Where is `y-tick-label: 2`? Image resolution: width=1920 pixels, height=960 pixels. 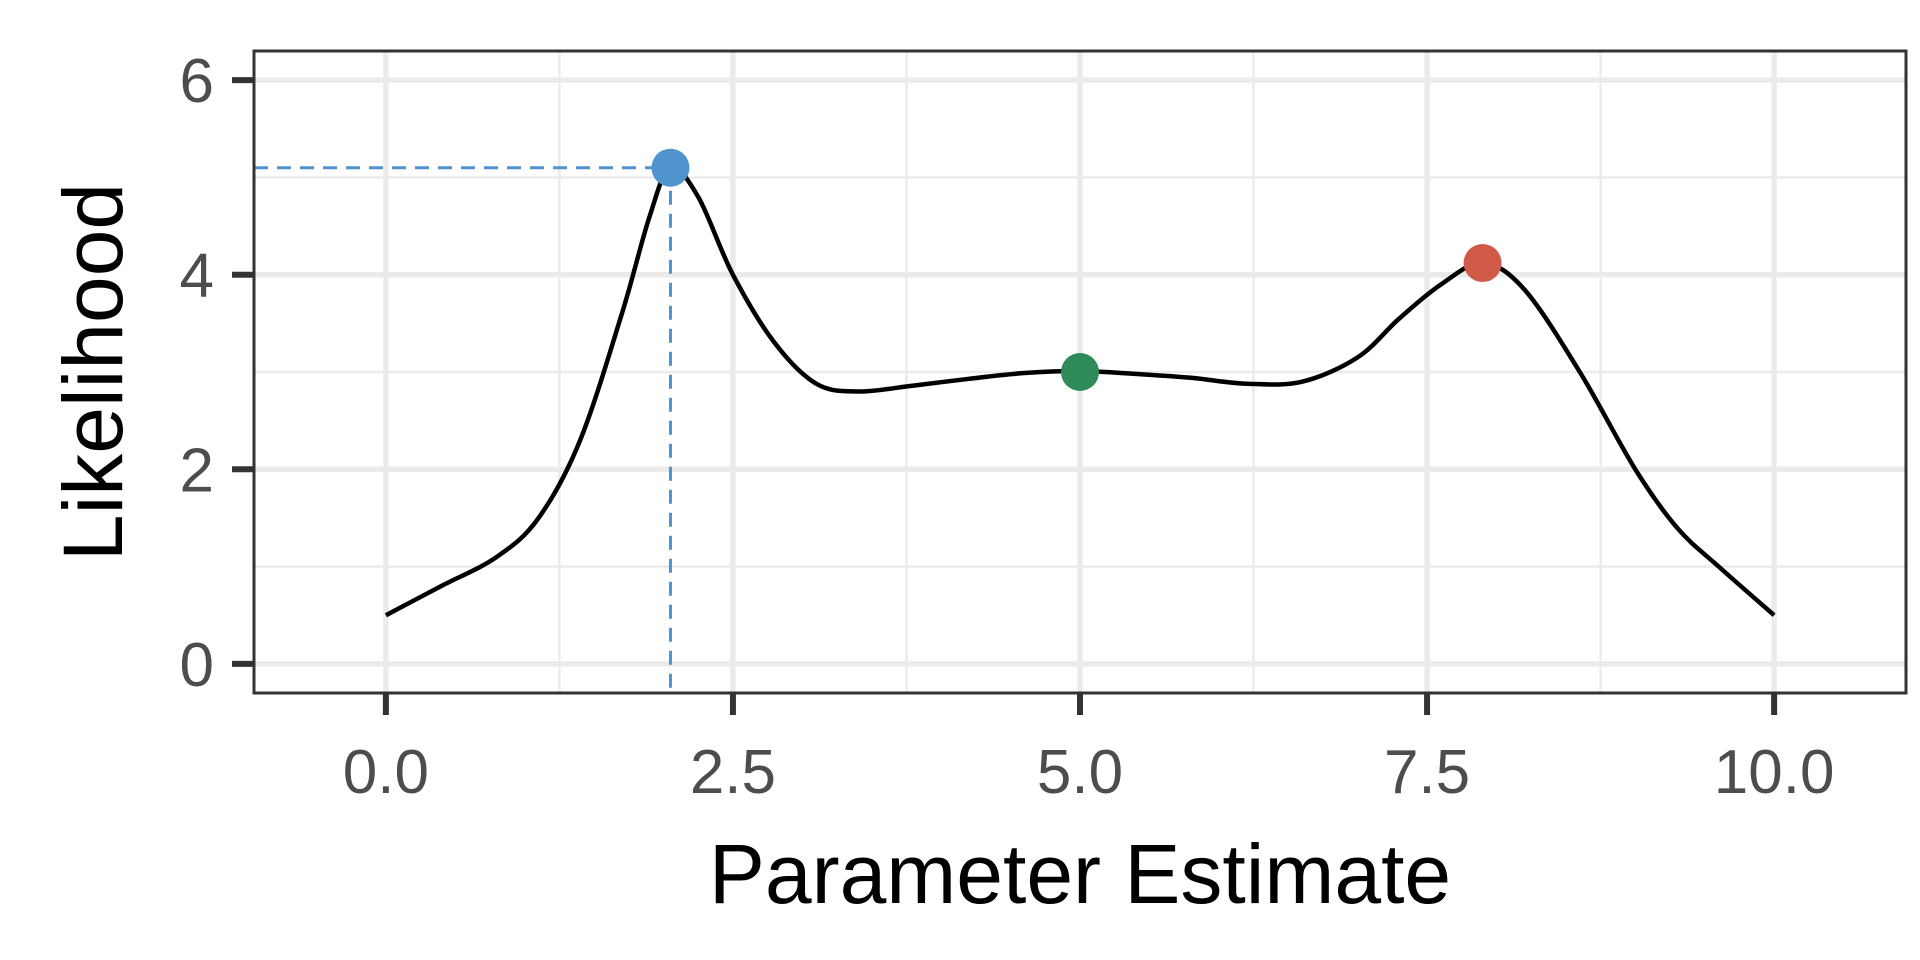
y-tick-label: 2 is located at coordinates (197, 470).